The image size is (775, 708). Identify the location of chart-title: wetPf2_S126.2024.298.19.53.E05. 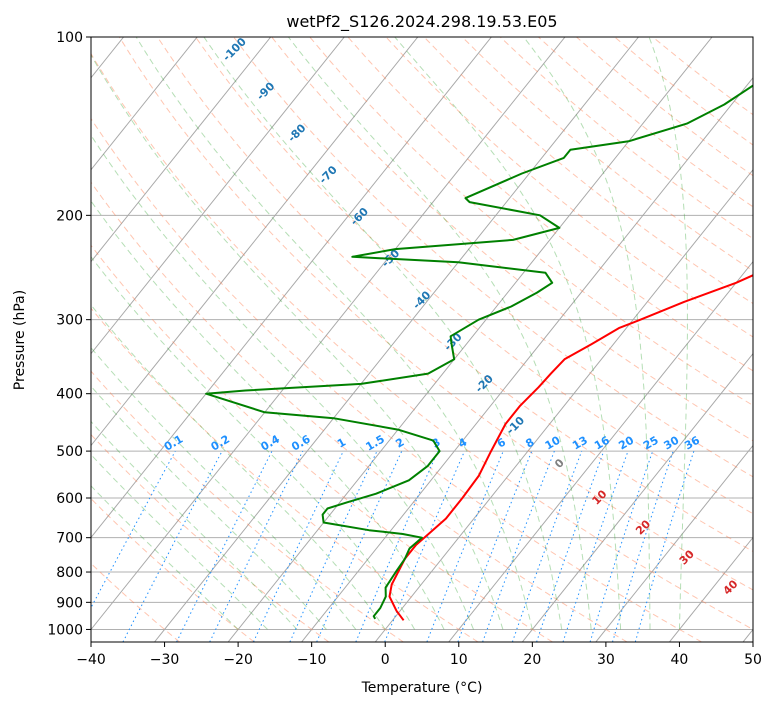
(421, 22).